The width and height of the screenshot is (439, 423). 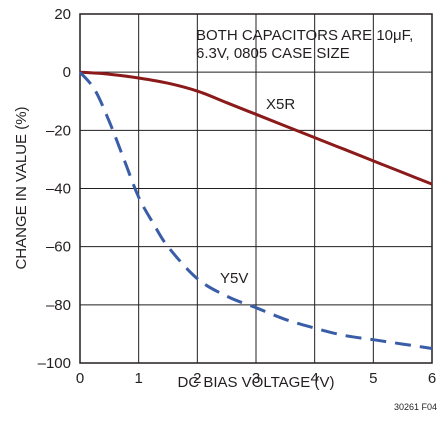 What do you see at coordinates (304, 35) in the screenshot?
I see `annotation-line-1: BOTH CAPACITORS ARE 10μF,` at bounding box center [304, 35].